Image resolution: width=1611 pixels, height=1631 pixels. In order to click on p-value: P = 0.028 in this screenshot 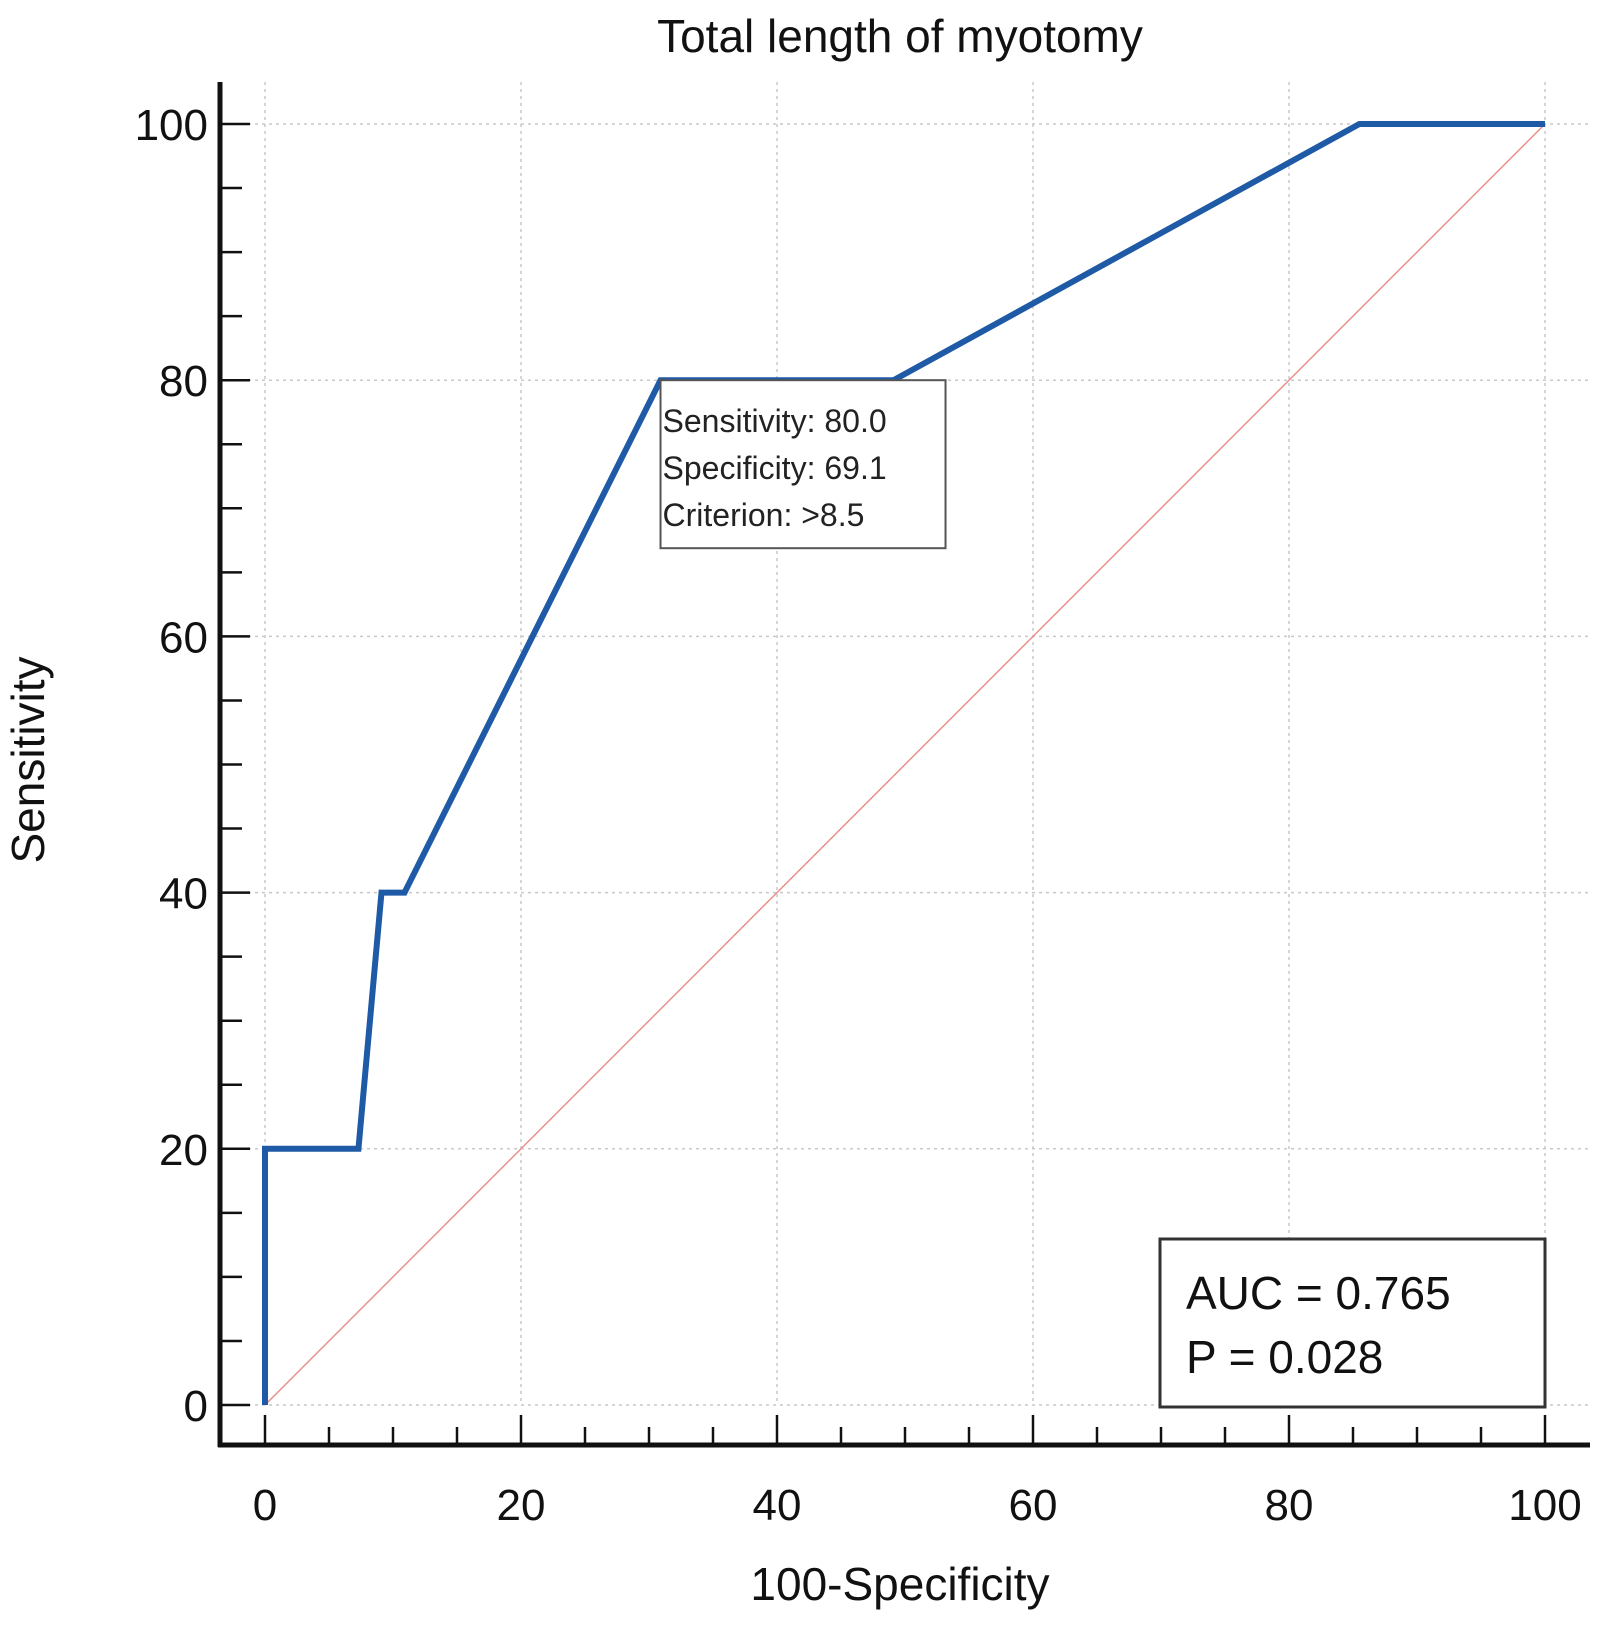, I will do `click(1284, 1357)`.